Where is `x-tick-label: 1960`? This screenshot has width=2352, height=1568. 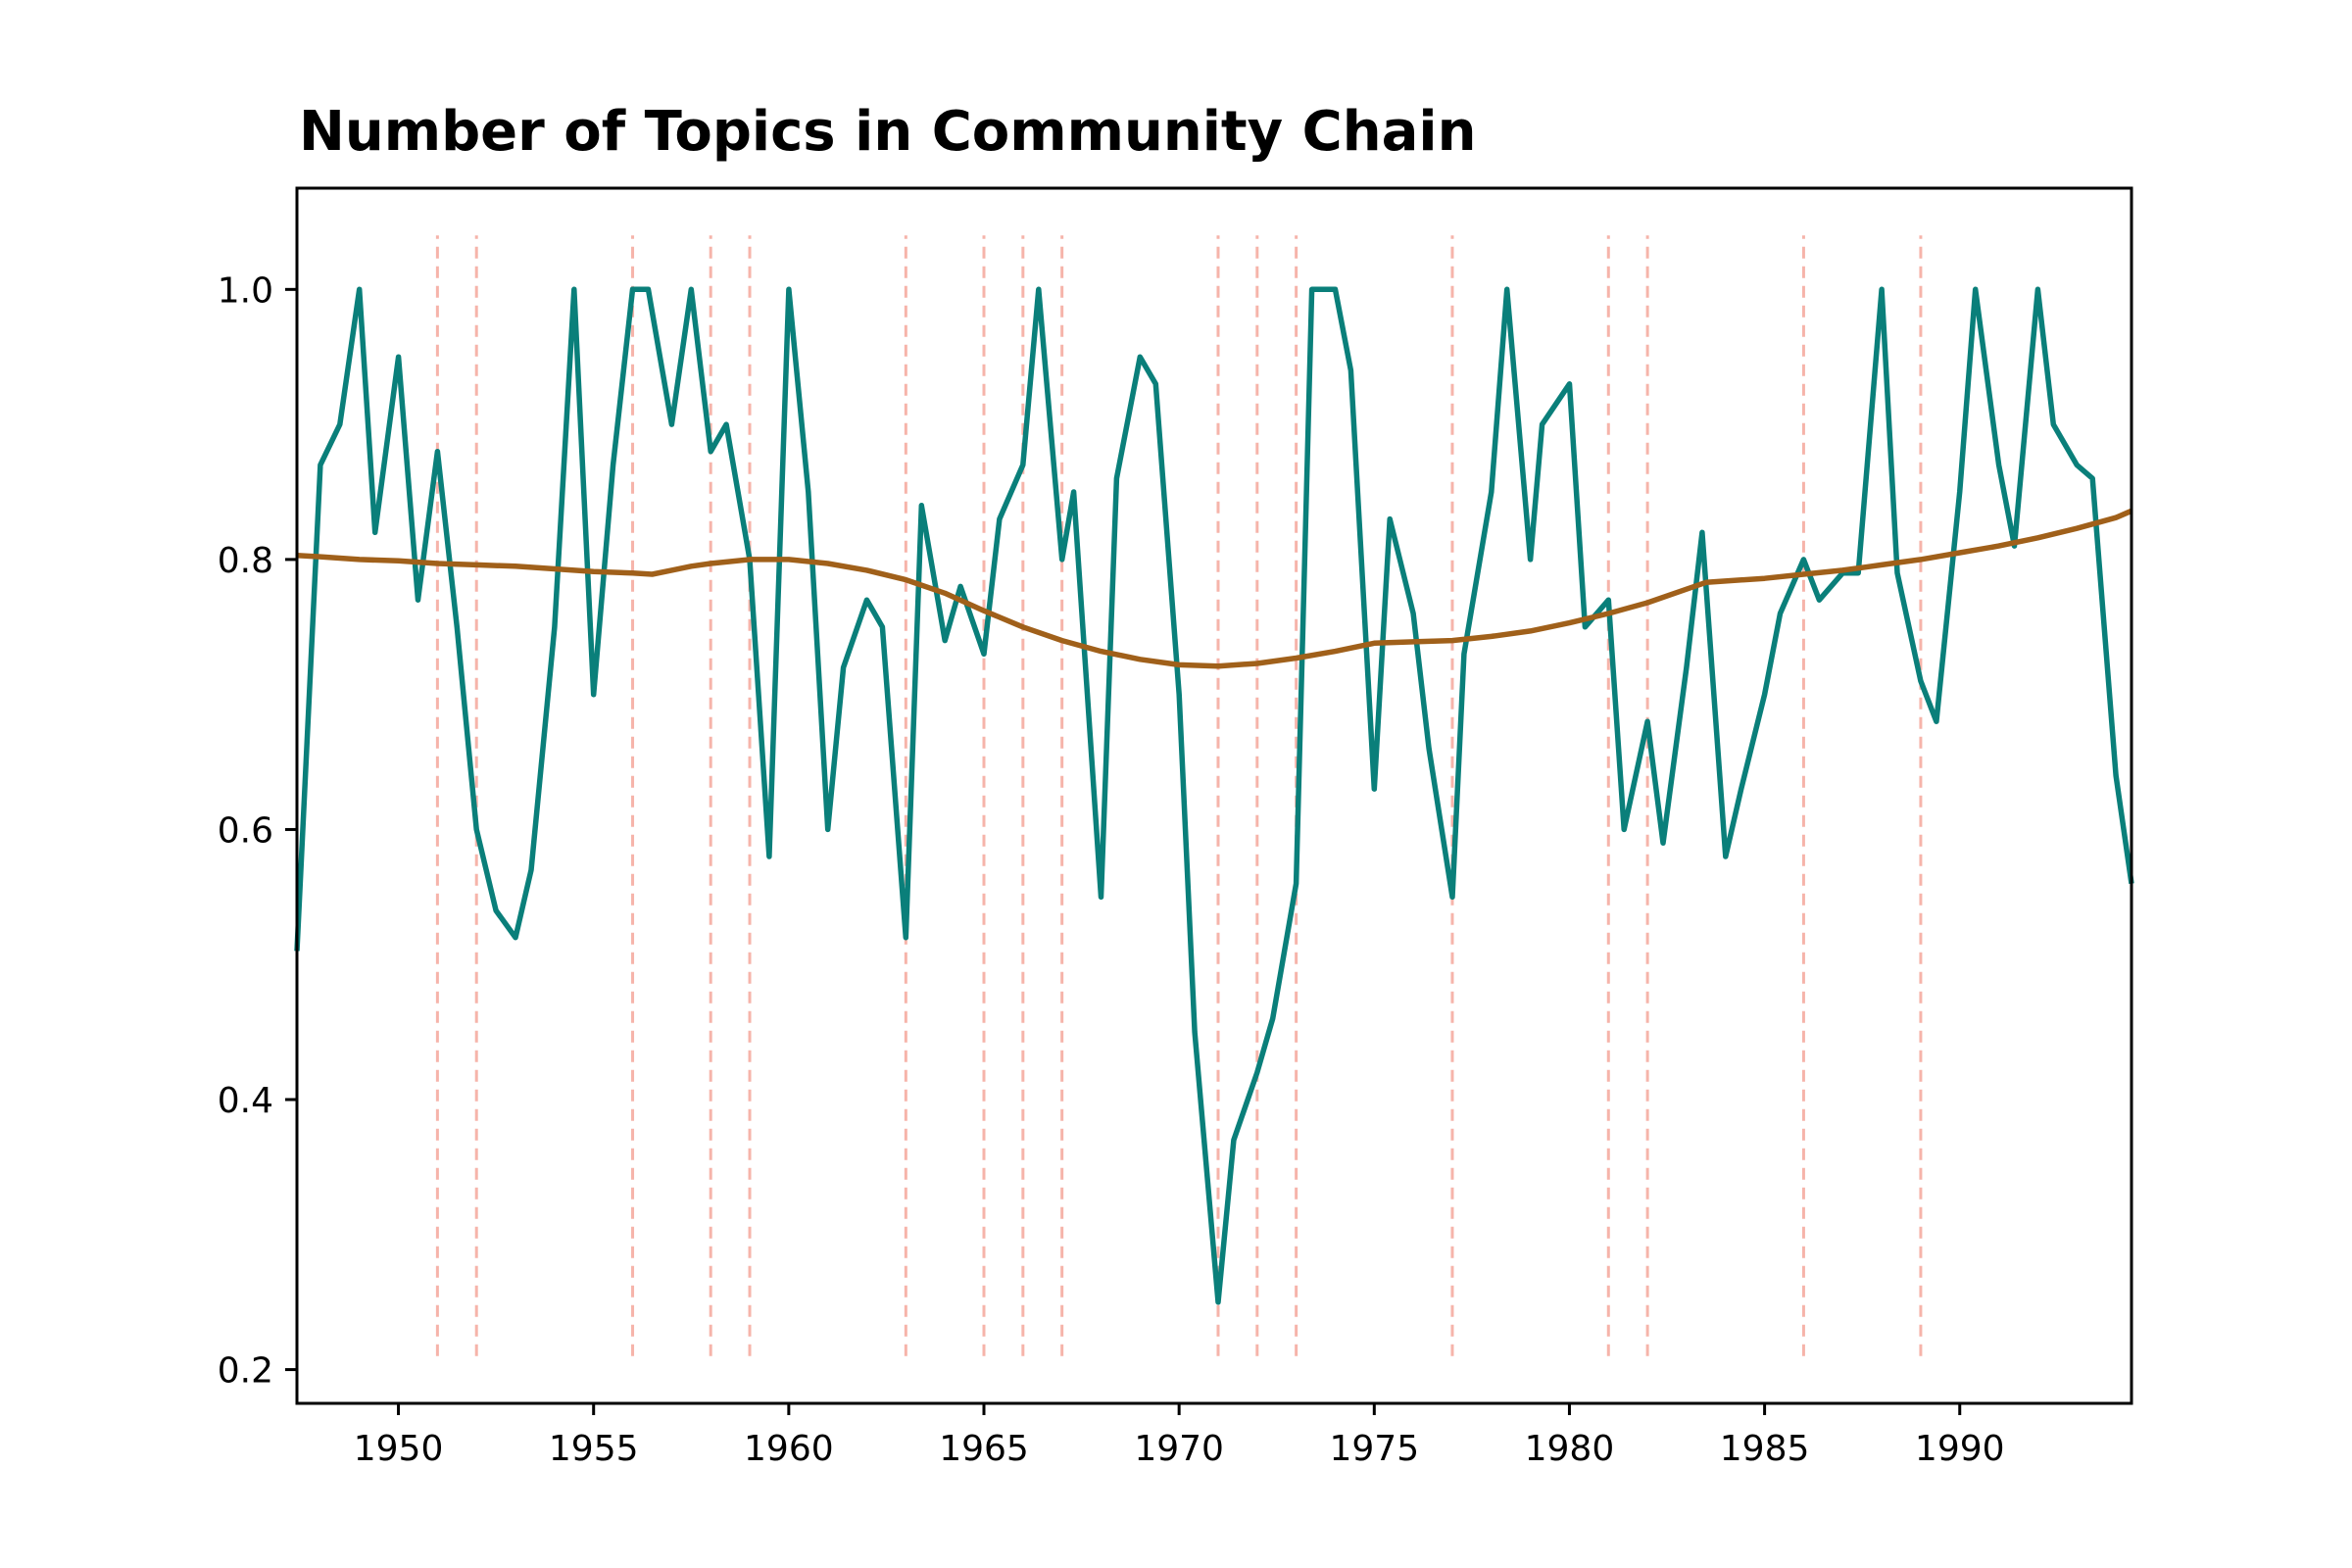
x-tick-label: 1960 is located at coordinates (789, 1449).